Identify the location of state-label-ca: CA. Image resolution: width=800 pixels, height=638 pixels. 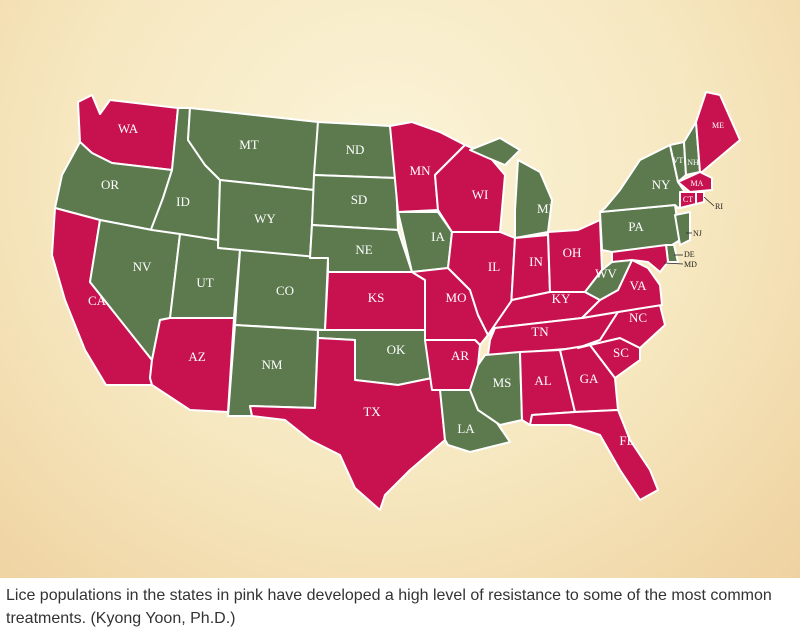
(97, 300).